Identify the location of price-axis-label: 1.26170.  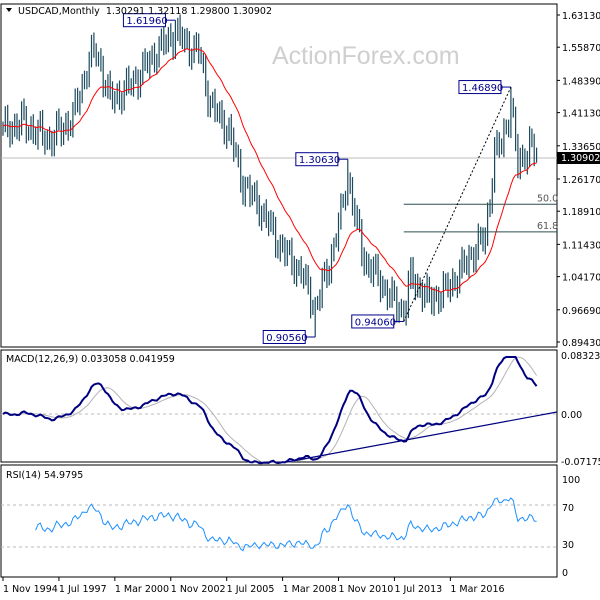
(581, 180).